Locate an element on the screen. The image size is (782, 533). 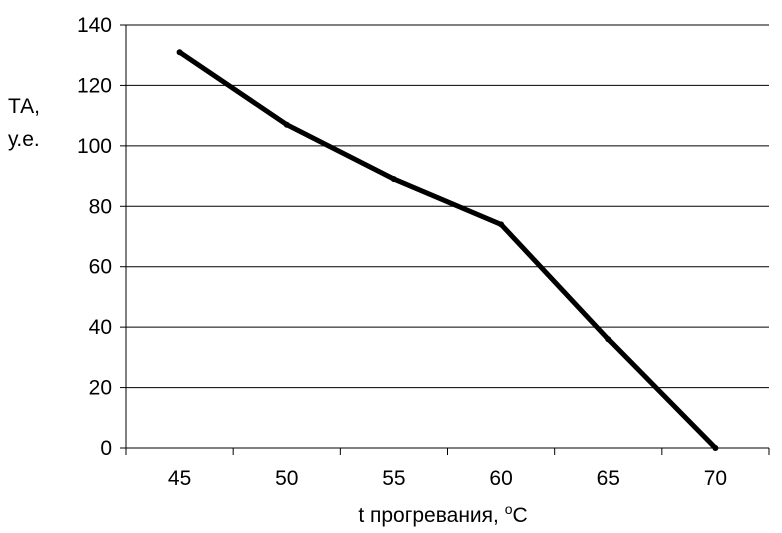
x-axis-label-unit: C is located at coordinates (520, 515).